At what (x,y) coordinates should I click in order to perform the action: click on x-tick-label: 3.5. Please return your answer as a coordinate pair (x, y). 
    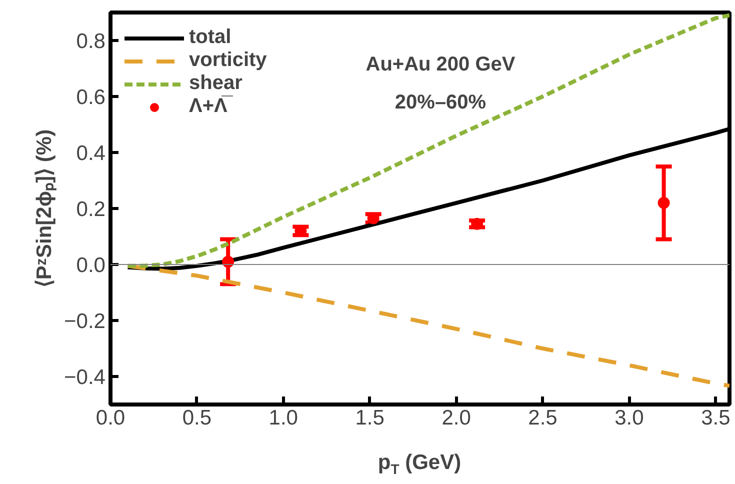
    Looking at the image, I should click on (715, 418).